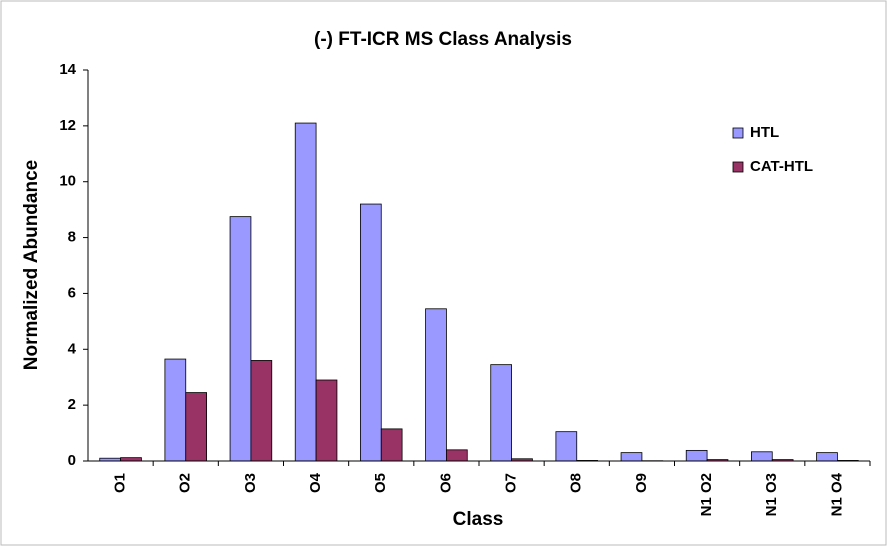 The width and height of the screenshot is (887, 546). Describe the element at coordinates (72, 404) in the screenshot. I see `y-tick-label: 2` at that location.